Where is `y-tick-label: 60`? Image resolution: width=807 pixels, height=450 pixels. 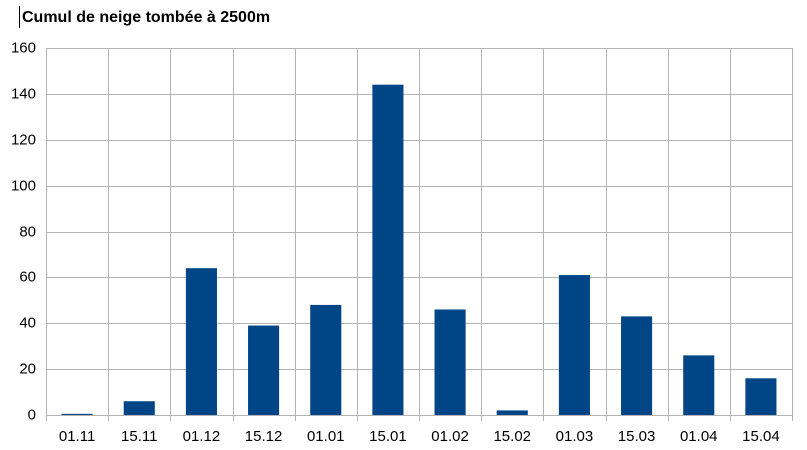 y-tick-label: 60 is located at coordinates (27, 276).